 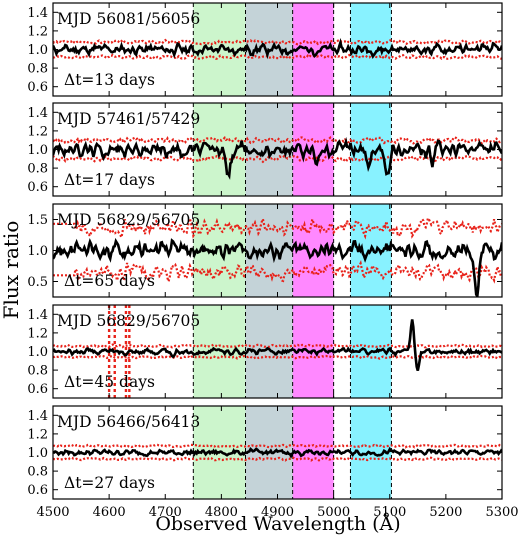 I want to click on panel-dt-label: Δt=17 days, so click(x=109, y=180).